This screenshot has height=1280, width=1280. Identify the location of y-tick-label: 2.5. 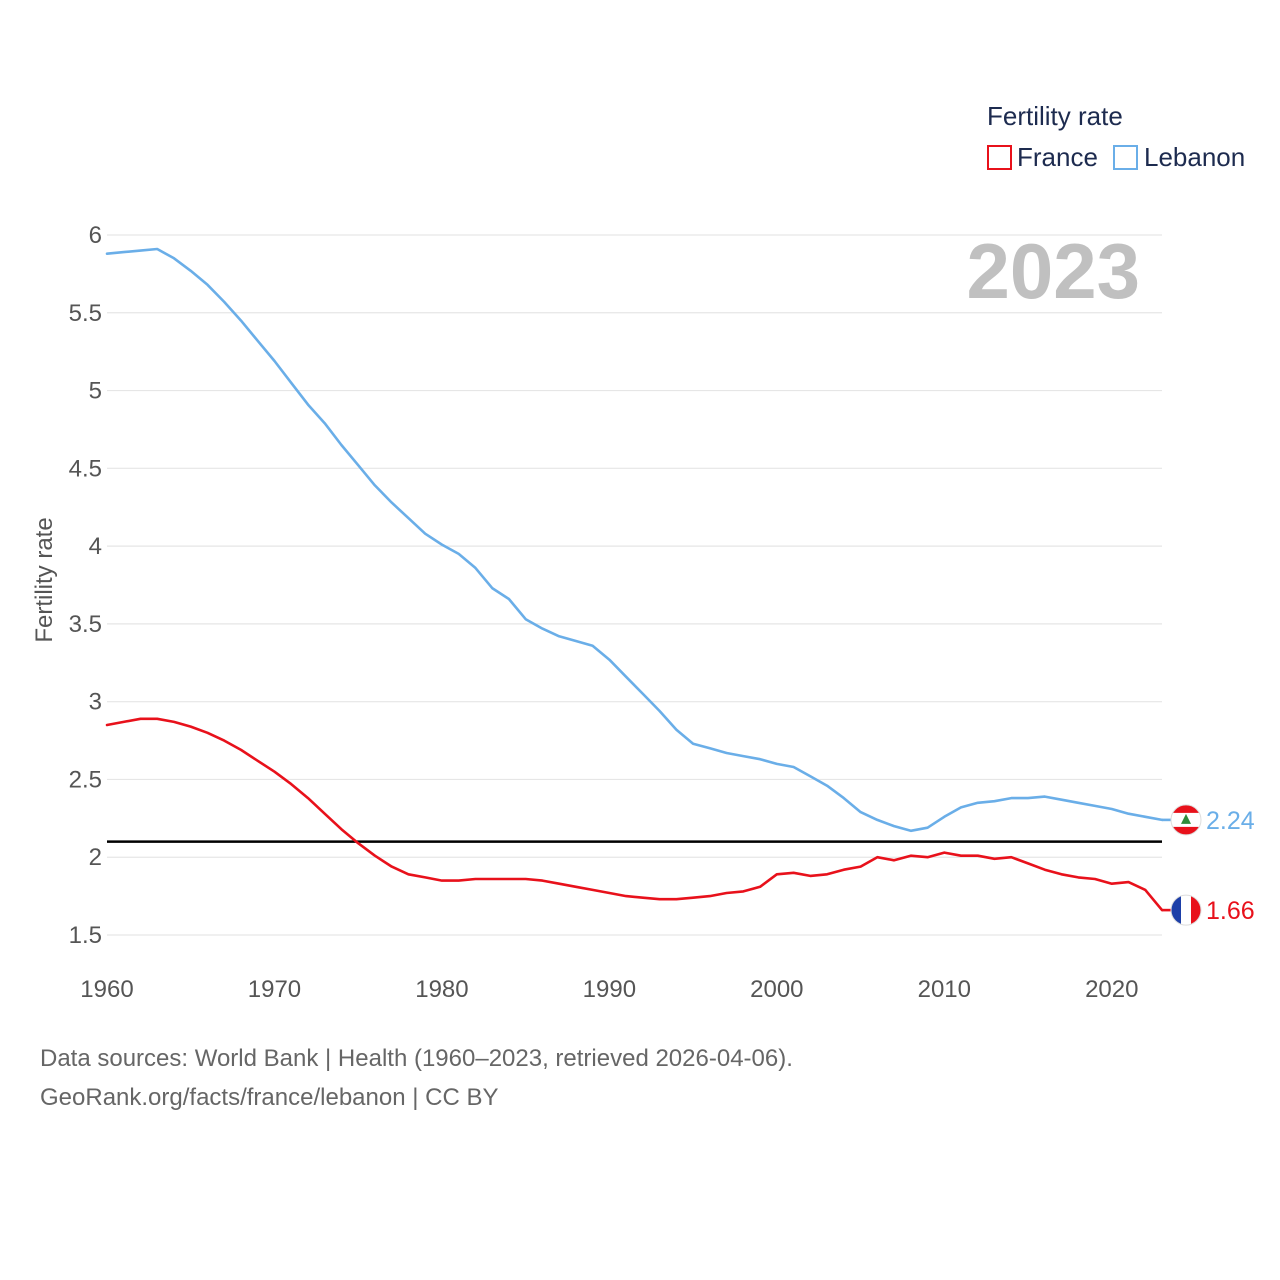
(85, 779).